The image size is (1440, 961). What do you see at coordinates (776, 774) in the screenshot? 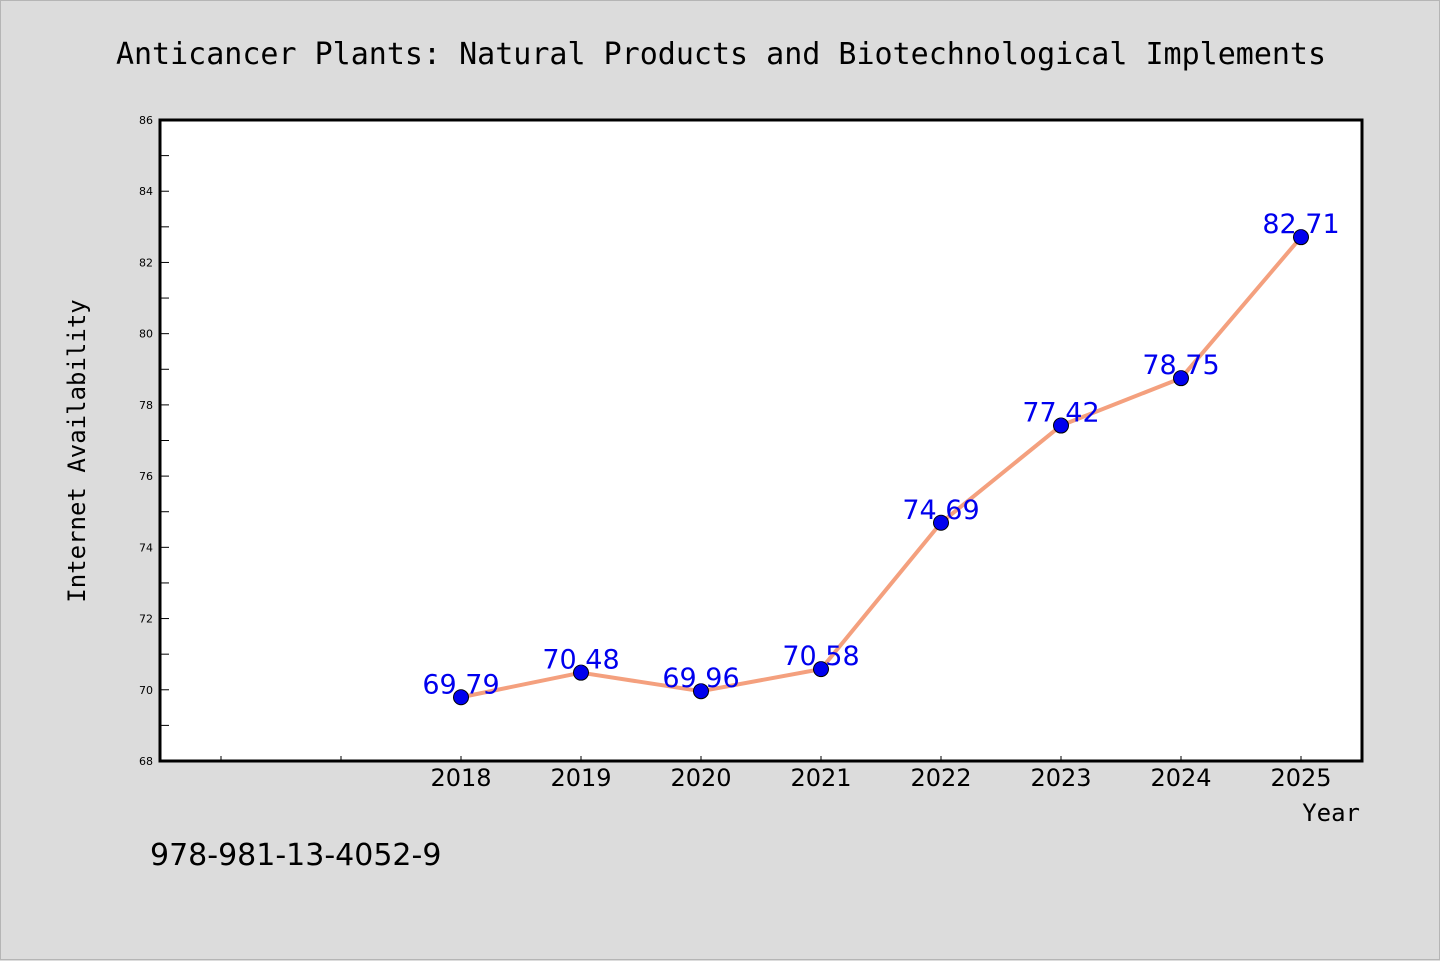
I see `x-axis: 2018 2019 2020 2021 2022 2023 2024 2025` at bounding box center [776, 774].